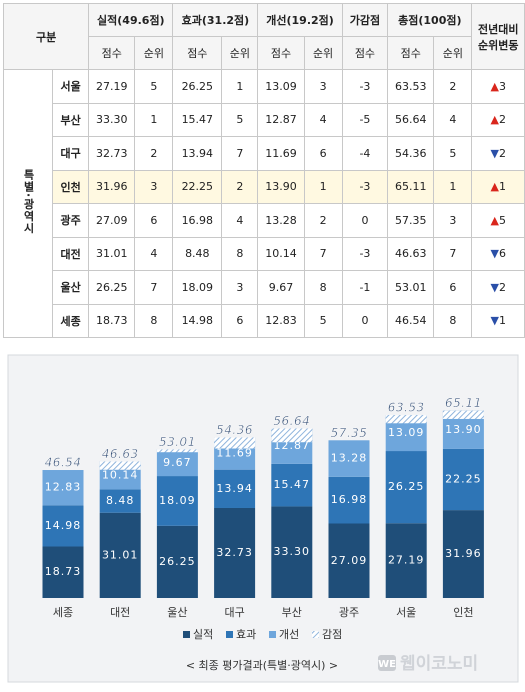  Describe the element at coordinates (349, 458) in the screenshot. I see `segment-label: 13.28` at that location.